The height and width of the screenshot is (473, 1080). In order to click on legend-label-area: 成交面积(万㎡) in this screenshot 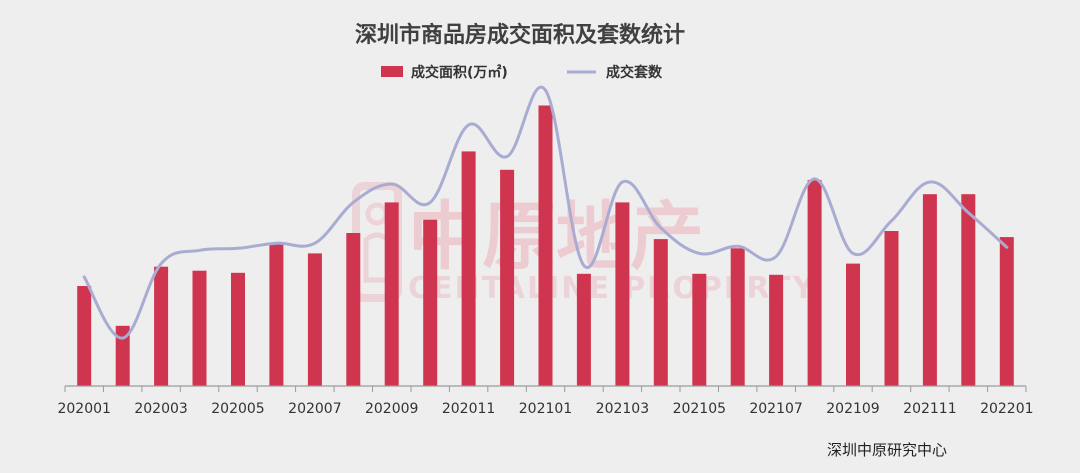, I will do `click(459, 72)`.